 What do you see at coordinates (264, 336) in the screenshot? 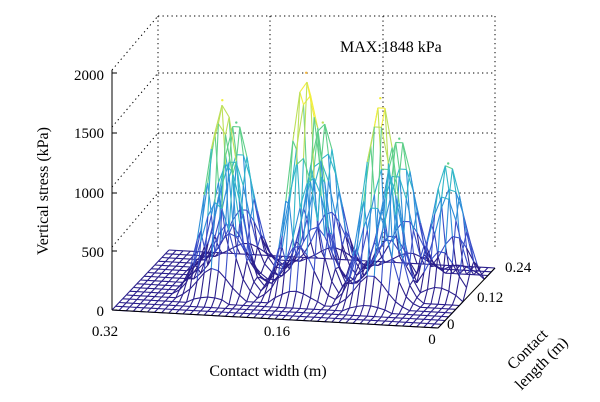
I see `x-axis-ticks: 0.32 0.16 0` at bounding box center [264, 336].